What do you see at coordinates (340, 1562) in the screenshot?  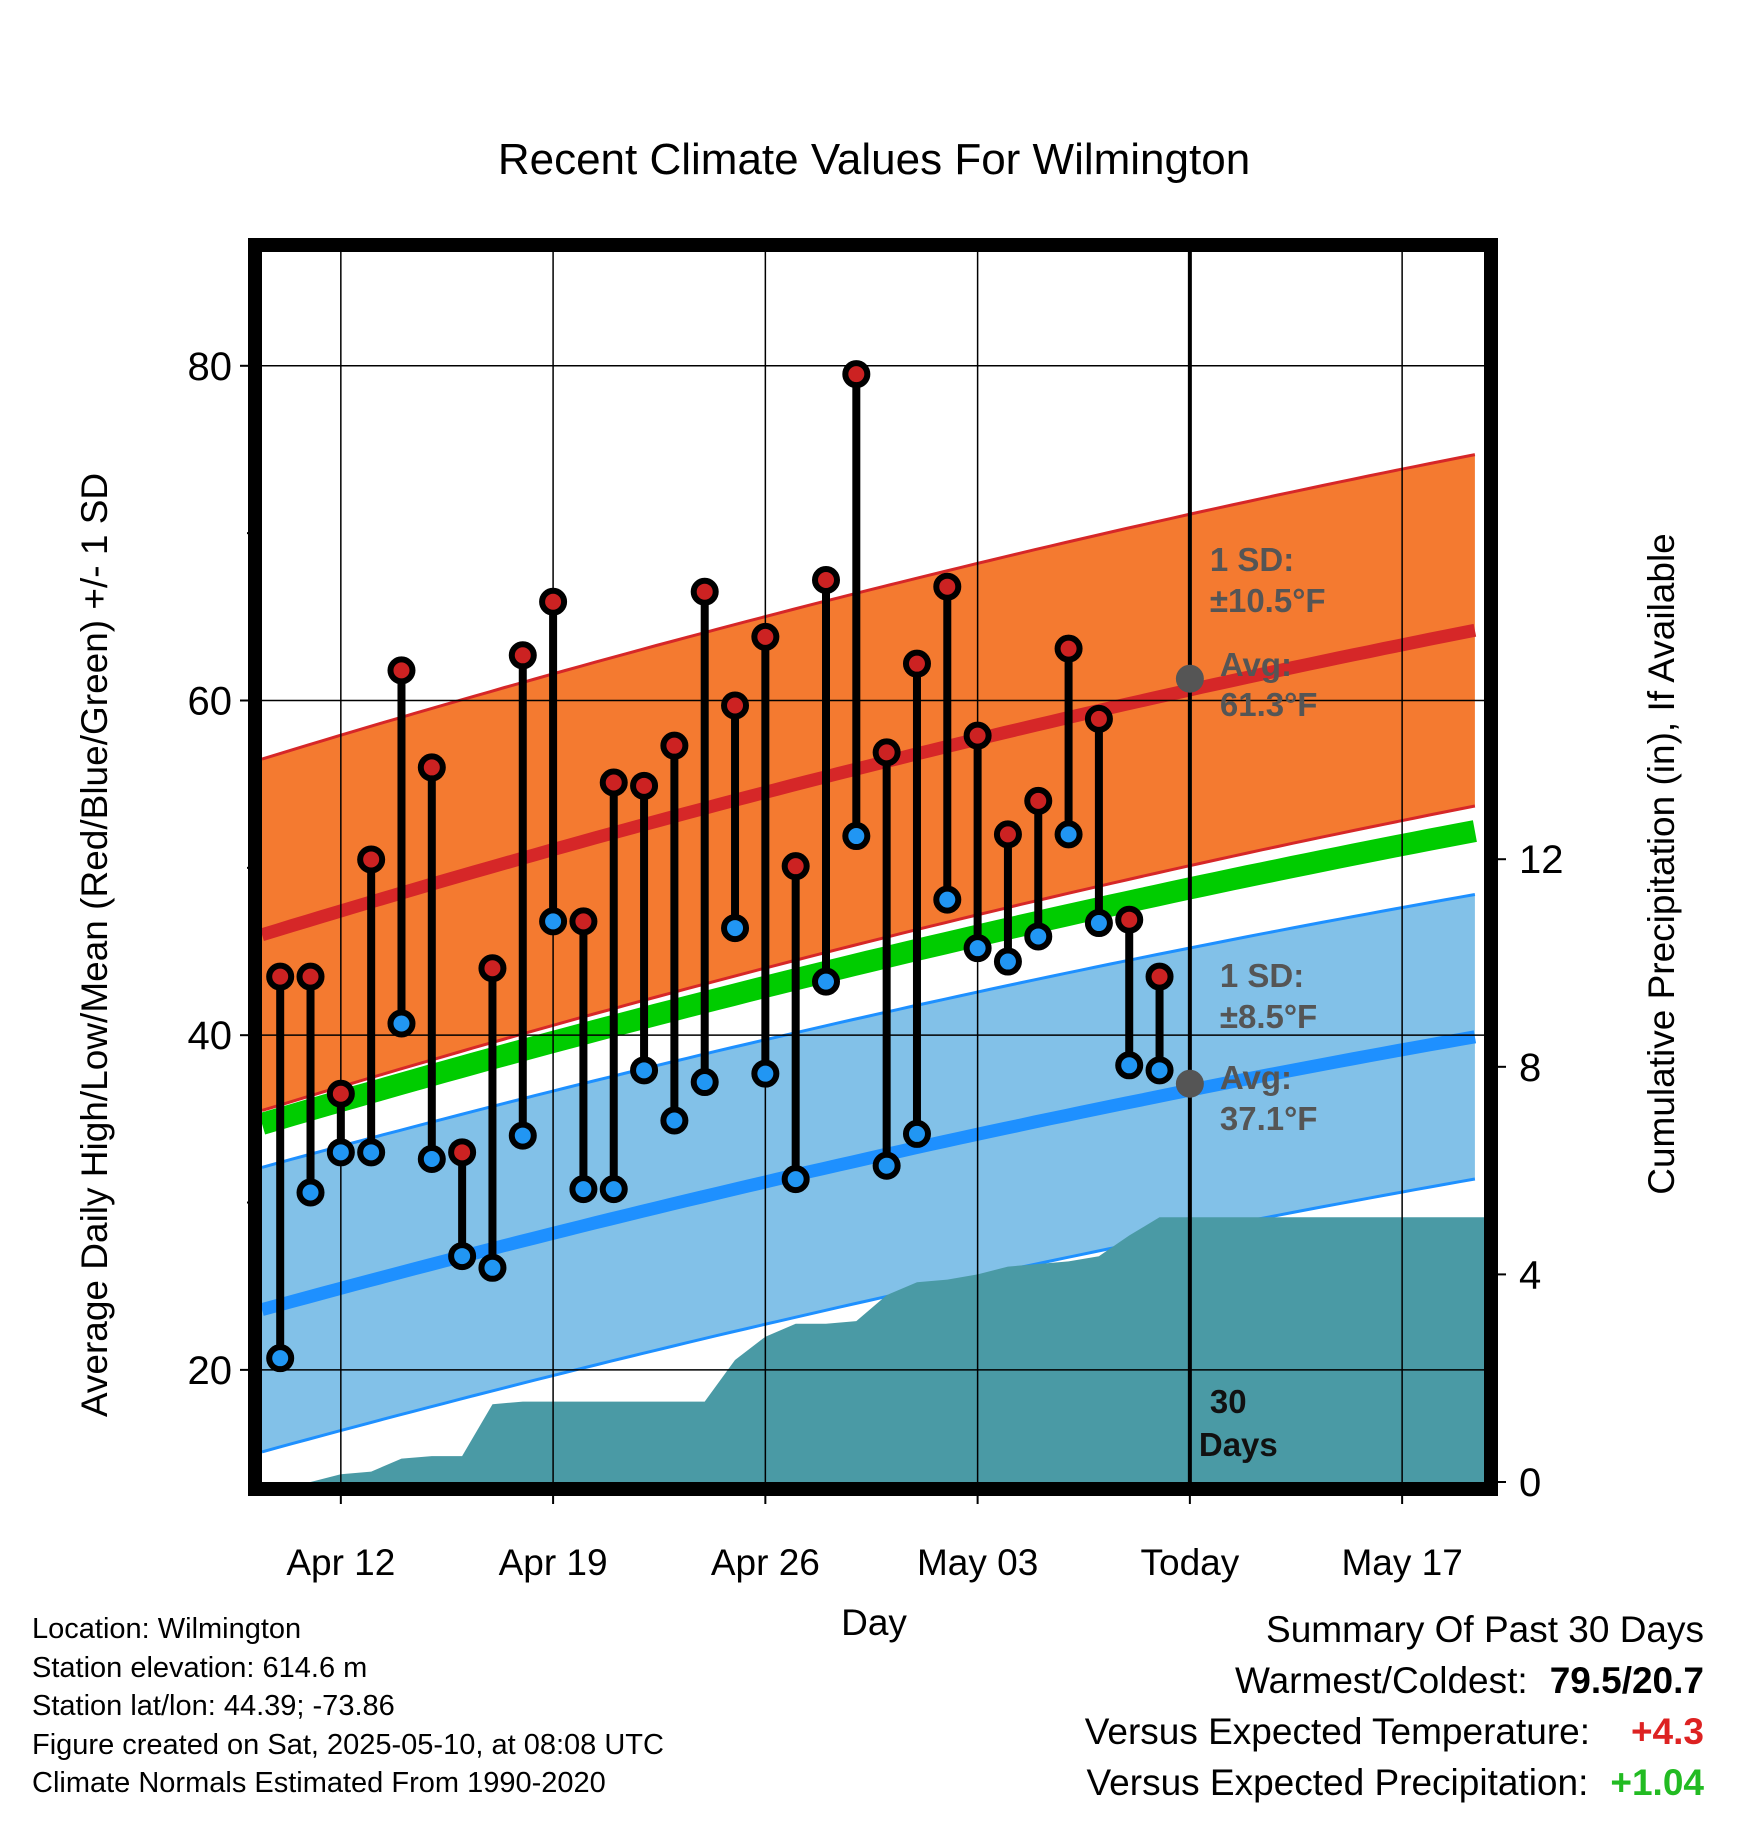 I see `x-tick-label: Apr 12` at bounding box center [340, 1562].